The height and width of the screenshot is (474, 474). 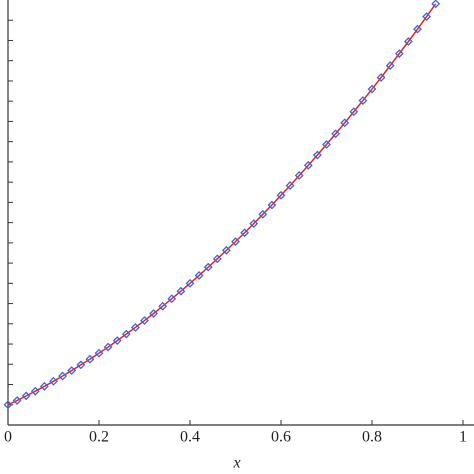 What do you see at coordinates (463, 437) in the screenshot?
I see `x-tick-label: 1` at bounding box center [463, 437].